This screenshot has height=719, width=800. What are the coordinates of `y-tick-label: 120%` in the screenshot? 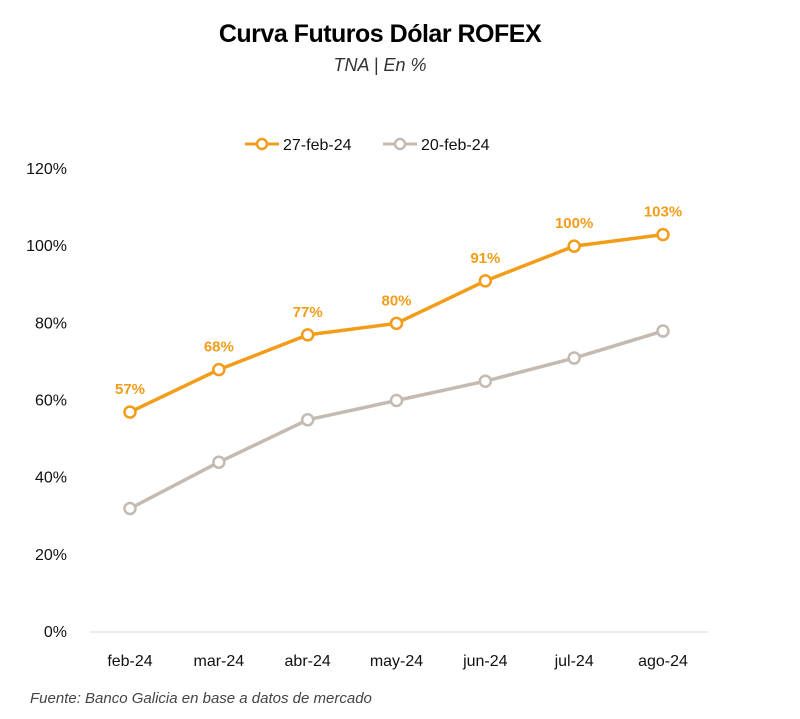 It's located at (46, 169).